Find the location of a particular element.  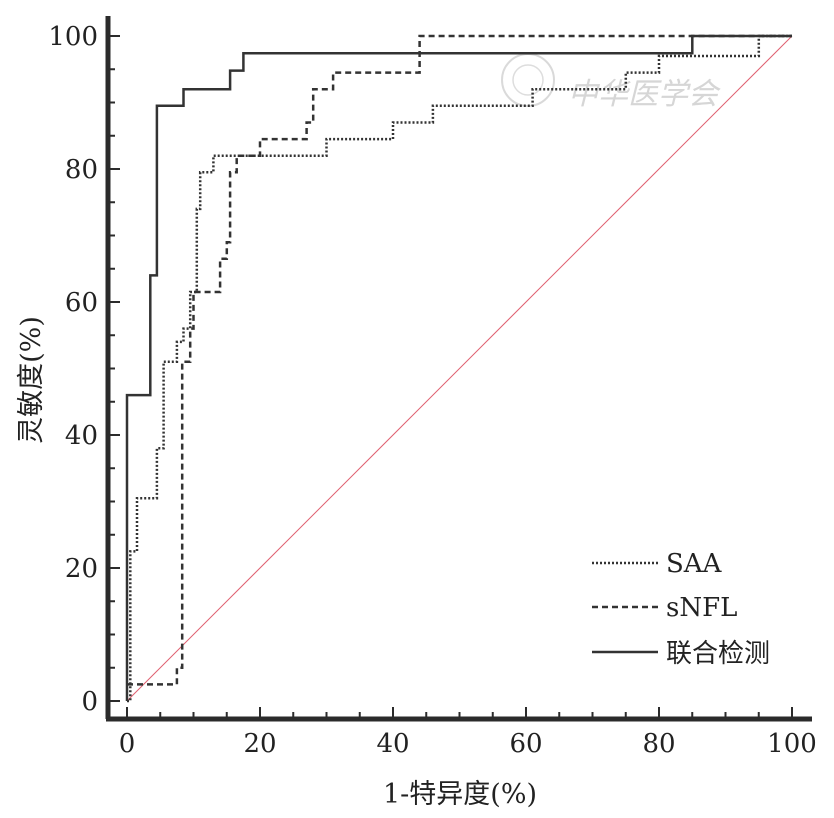

x-tick-label: 80 is located at coordinates (658, 744).